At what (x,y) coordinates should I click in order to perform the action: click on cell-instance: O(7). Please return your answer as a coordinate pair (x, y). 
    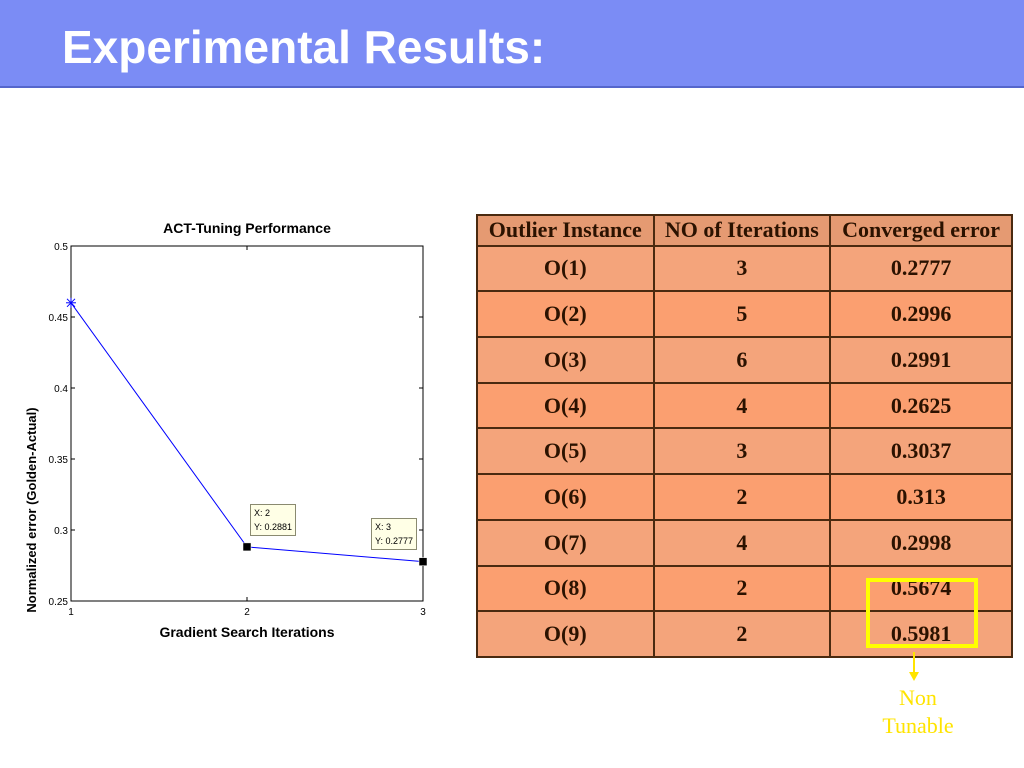
    Looking at the image, I should click on (565, 542).